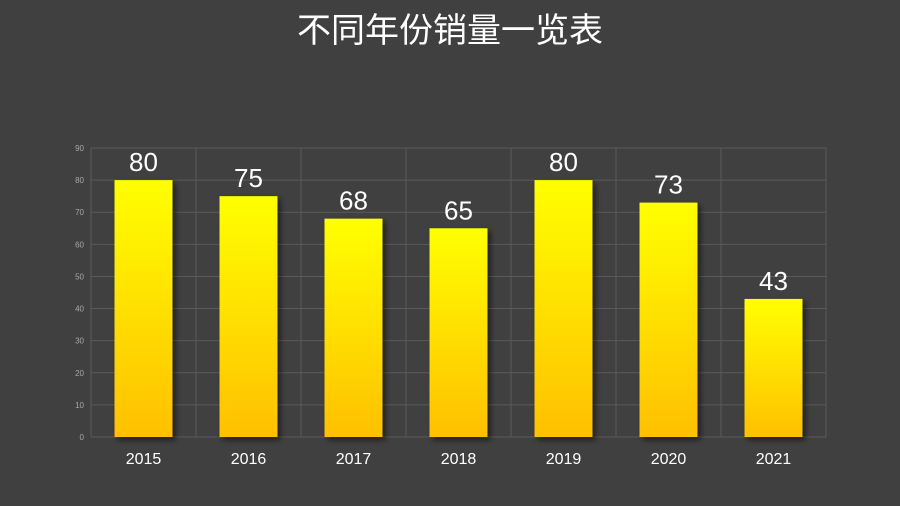 The height and width of the screenshot is (506, 900). What do you see at coordinates (563, 308) in the screenshot?
I see `bar-2019` at bounding box center [563, 308].